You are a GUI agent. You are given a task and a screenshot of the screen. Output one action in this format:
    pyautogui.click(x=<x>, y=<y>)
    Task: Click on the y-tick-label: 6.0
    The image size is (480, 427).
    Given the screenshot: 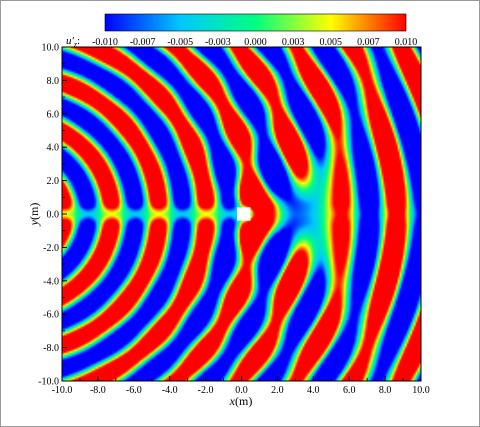 What is the action you would take?
    pyautogui.click(x=53, y=114)
    